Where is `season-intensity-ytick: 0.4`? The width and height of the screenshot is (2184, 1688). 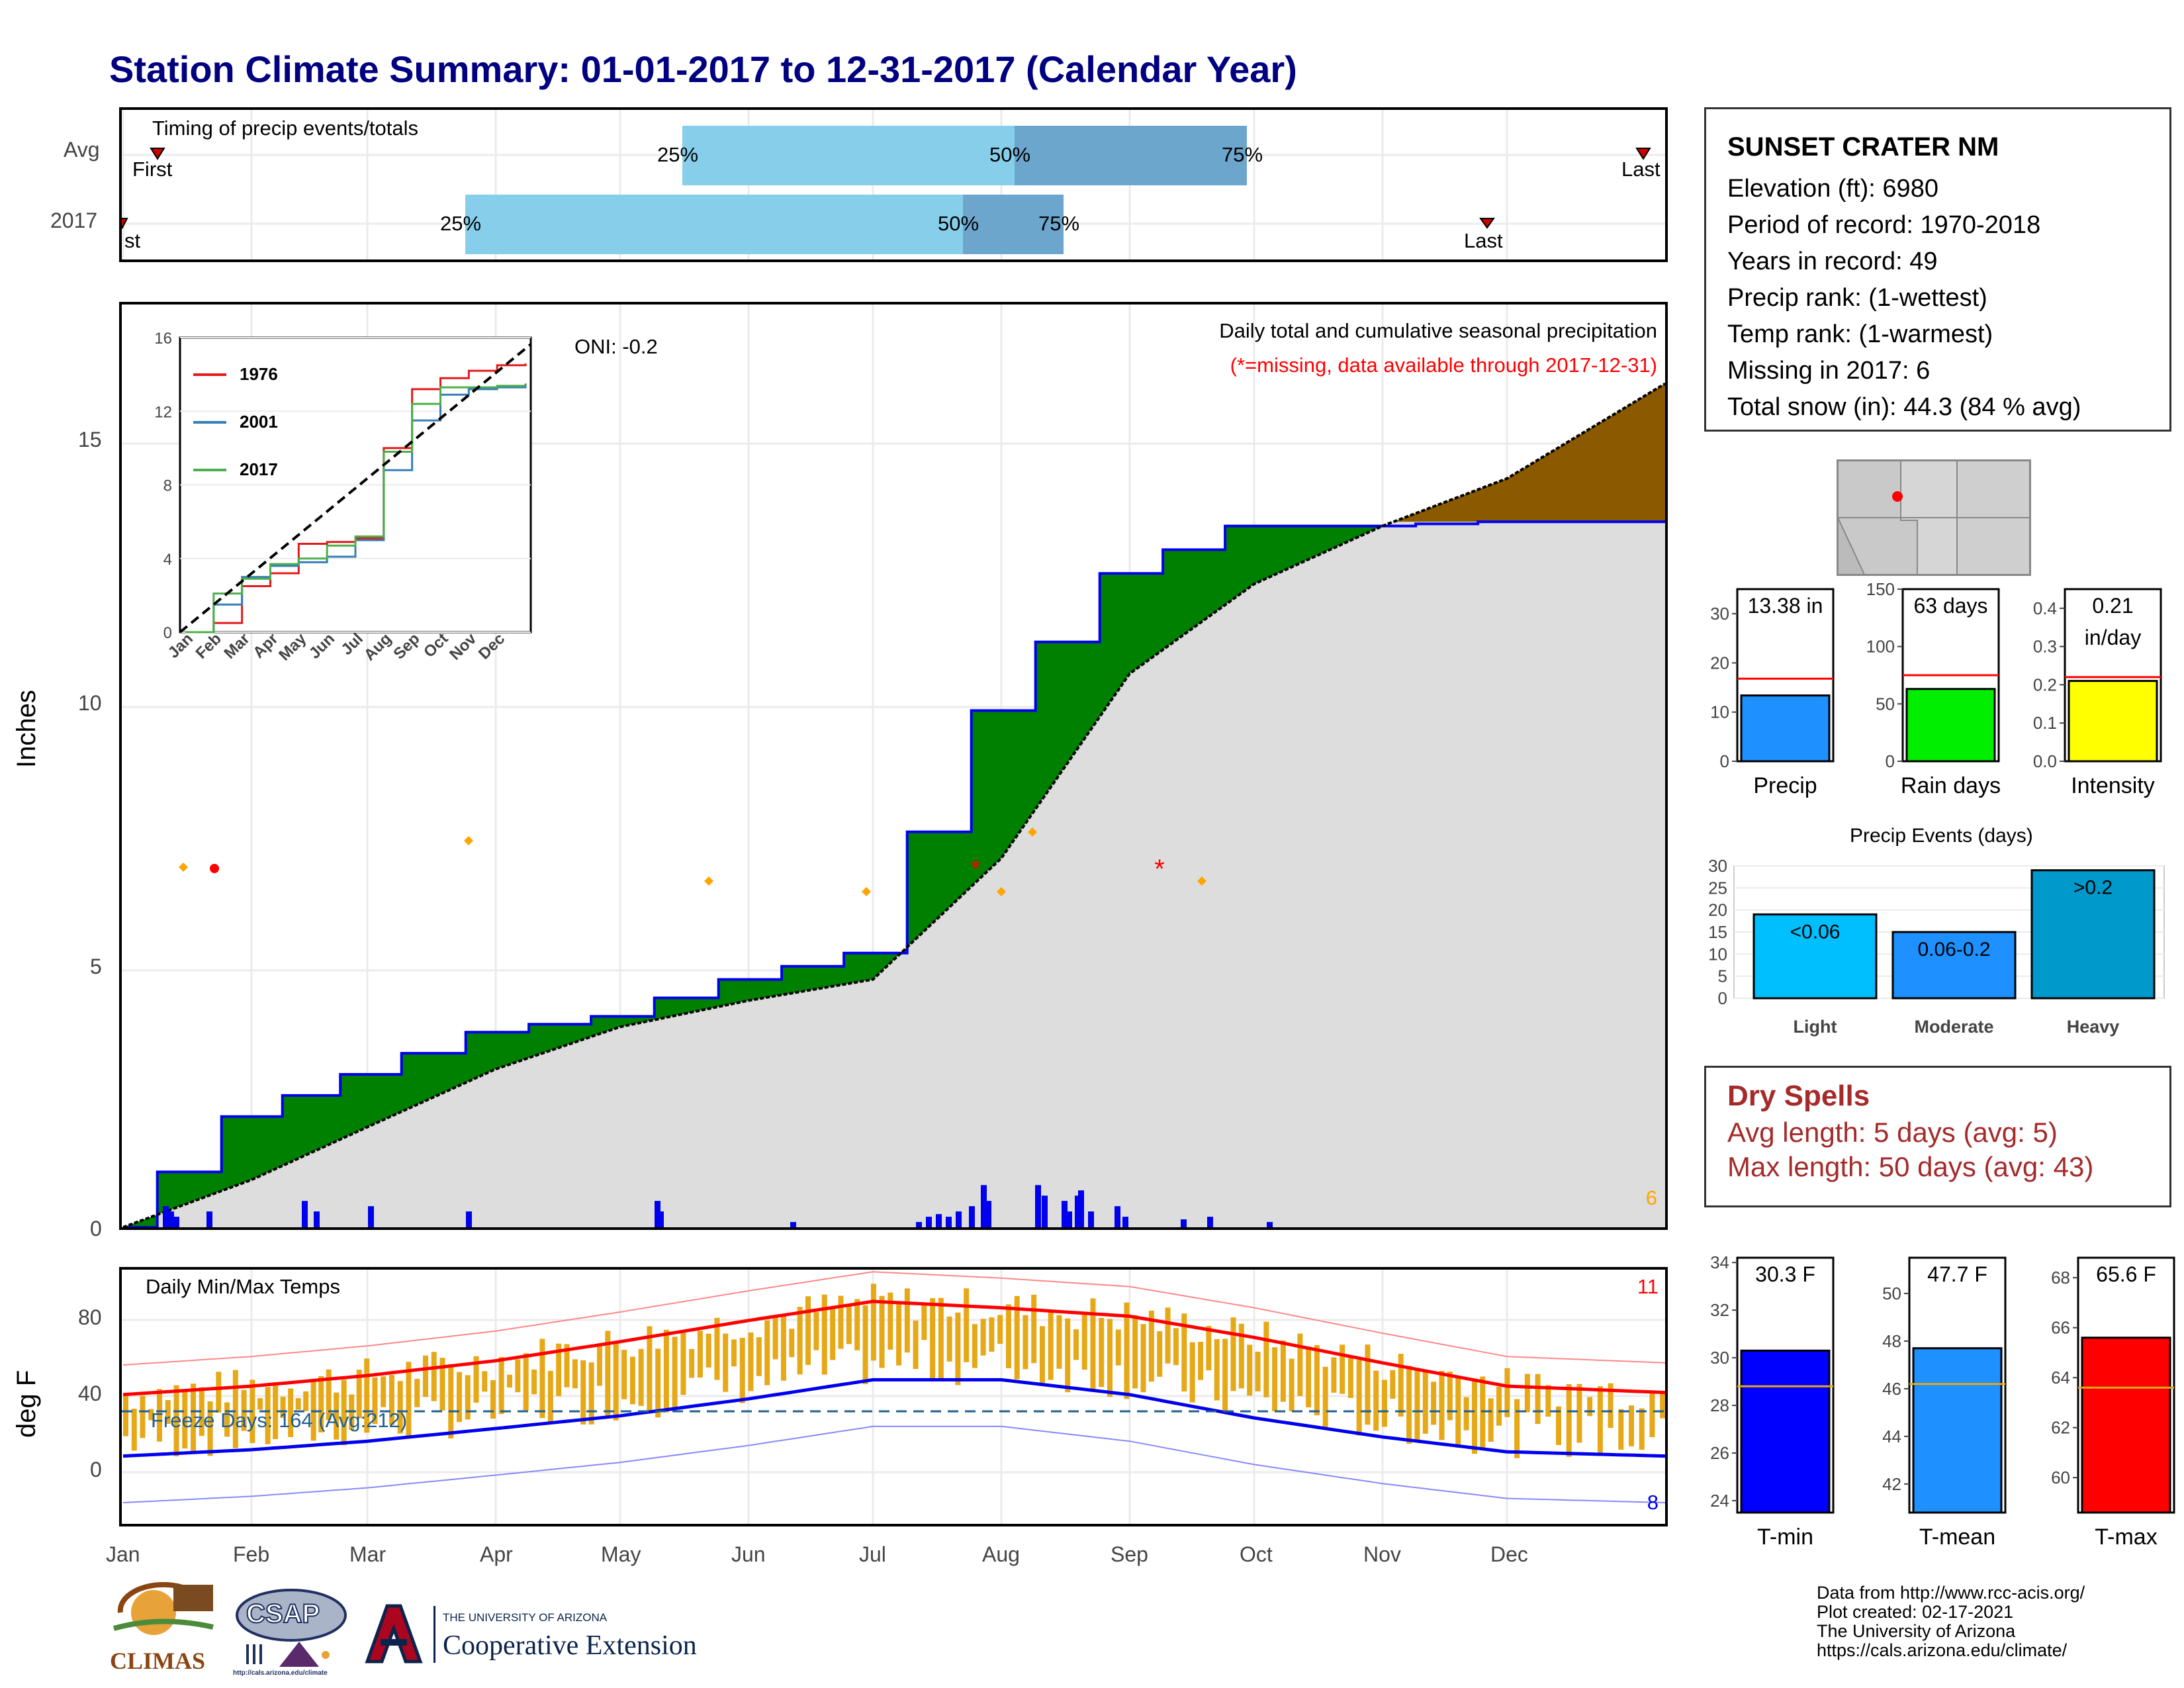 season-intensity-ytick: 0.4 is located at coordinates (2045, 608).